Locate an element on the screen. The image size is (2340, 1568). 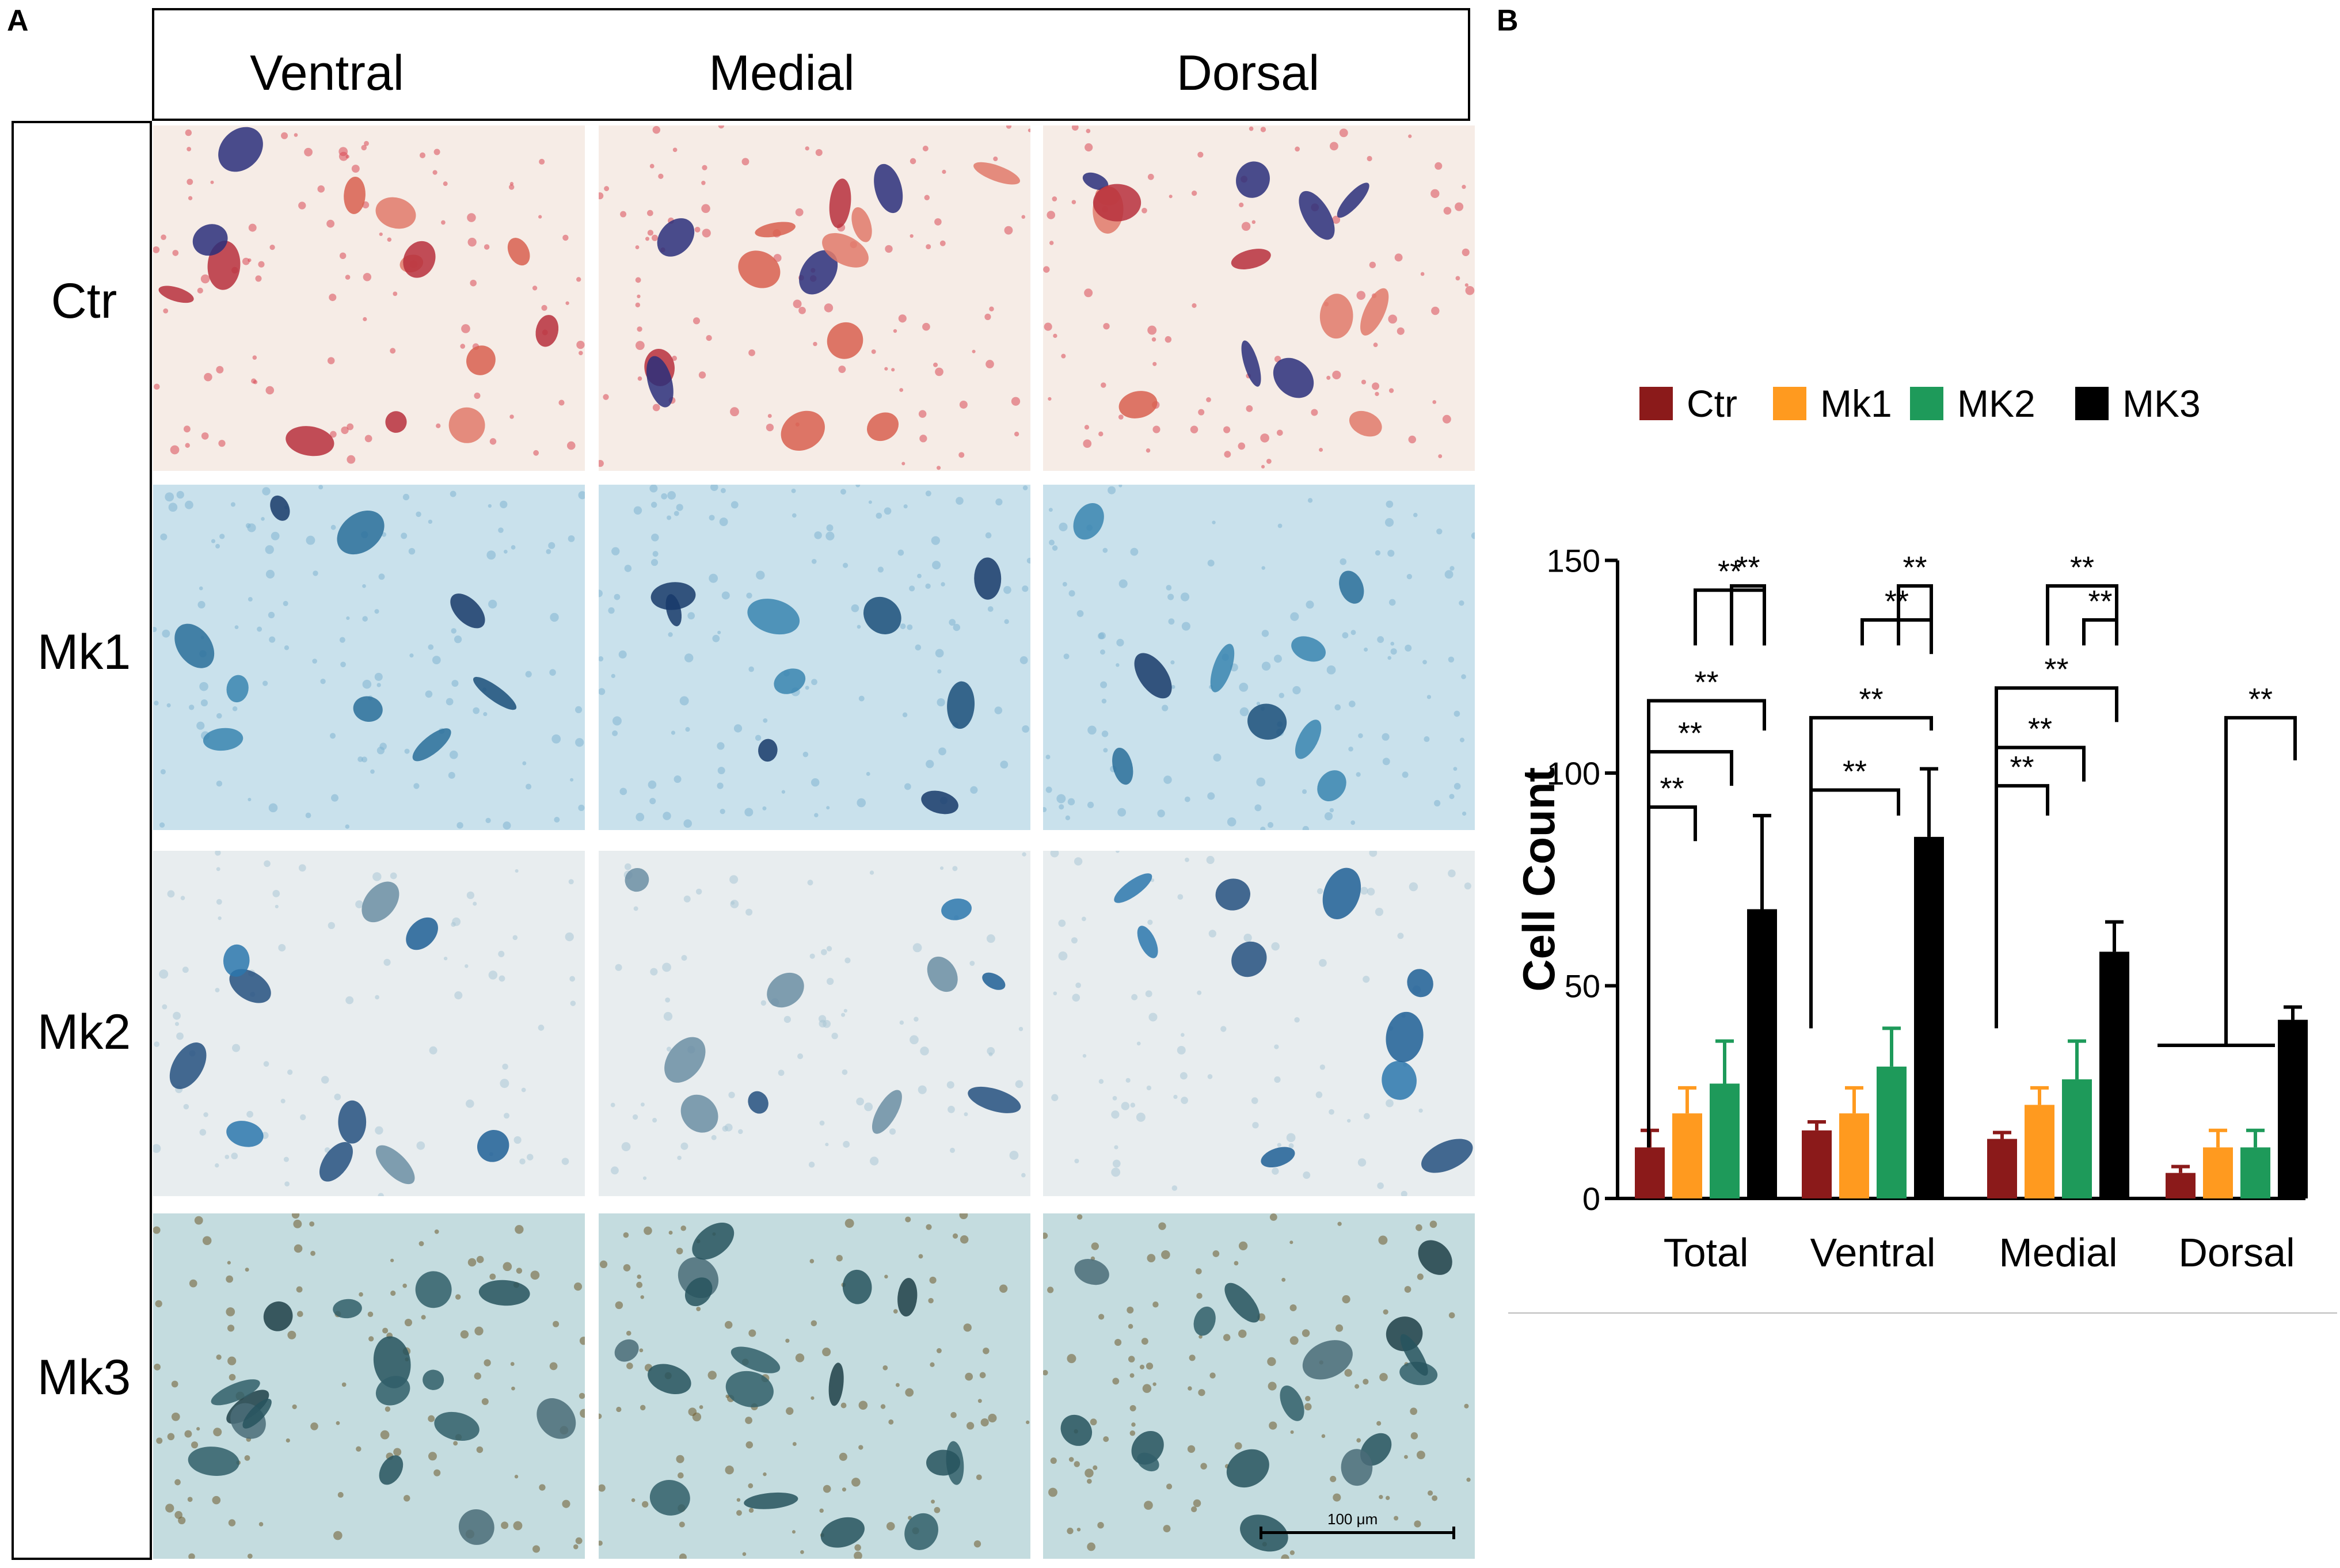
bar-ctr-medial is located at coordinates (2002, 1168).